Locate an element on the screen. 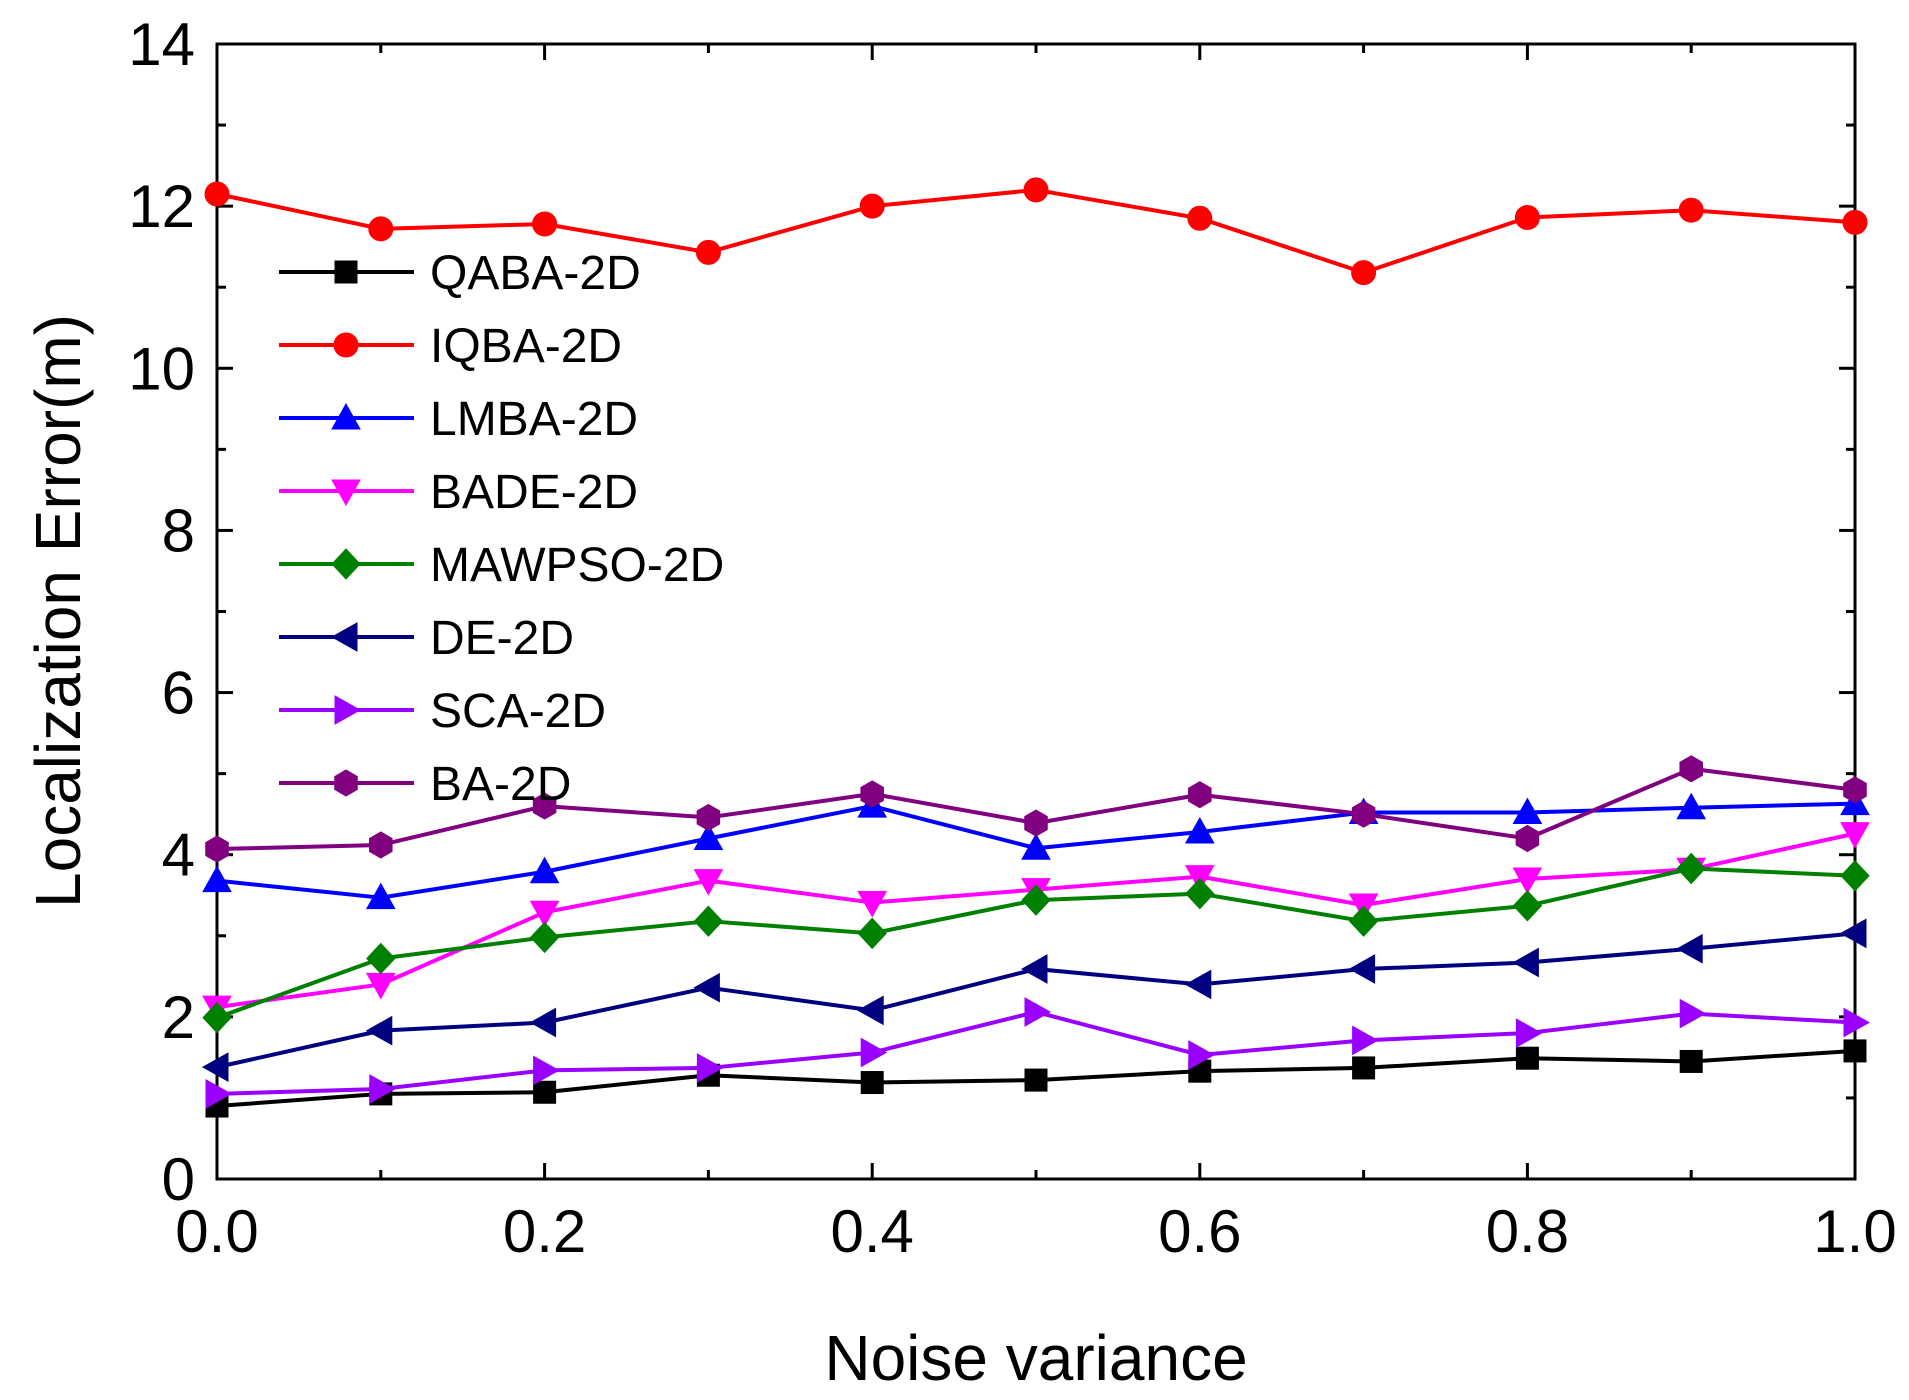 This screenshot has width=1909, height=1400. legend-marker-bade-2d is located at coordinates (346, 493).